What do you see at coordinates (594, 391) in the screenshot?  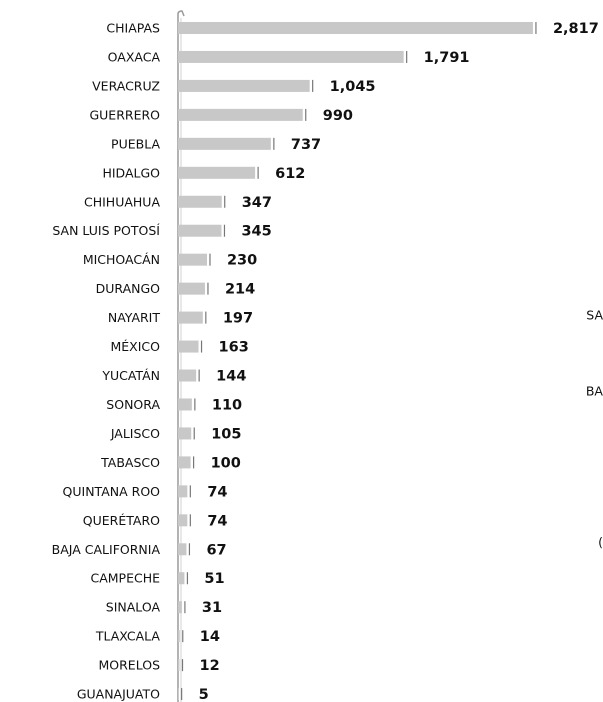 I see `cut-off-label: BA` at bounding box center [594, 391].